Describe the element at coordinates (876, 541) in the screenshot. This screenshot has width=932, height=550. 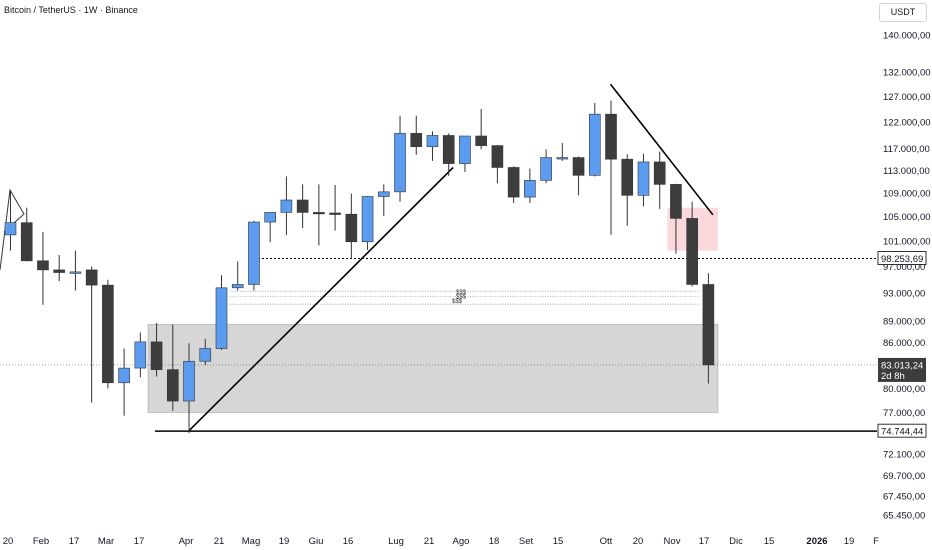
I see `x-tick-label: F` at that location.